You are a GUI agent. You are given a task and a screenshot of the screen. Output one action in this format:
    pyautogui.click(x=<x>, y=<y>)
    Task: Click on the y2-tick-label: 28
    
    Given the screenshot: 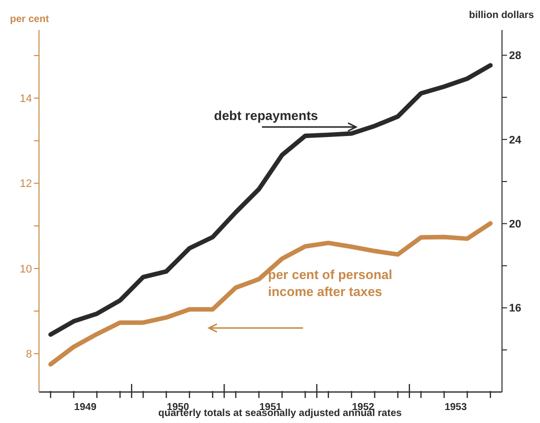 What is the action you would take?
    pyautogui.click(x=515, y=56)
    